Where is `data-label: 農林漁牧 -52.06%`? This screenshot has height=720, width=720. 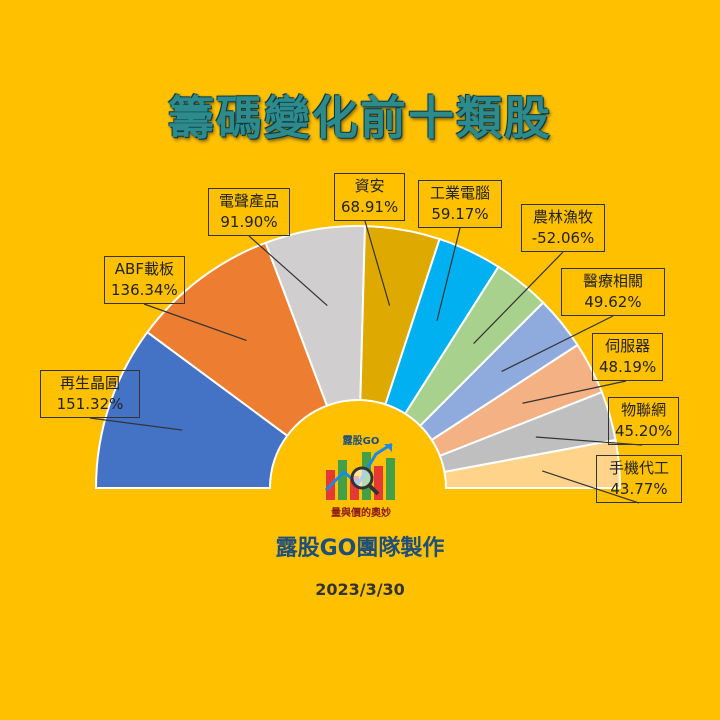
data-label: 農林漁牧 -52.06% is located at coordinates (563, 228).